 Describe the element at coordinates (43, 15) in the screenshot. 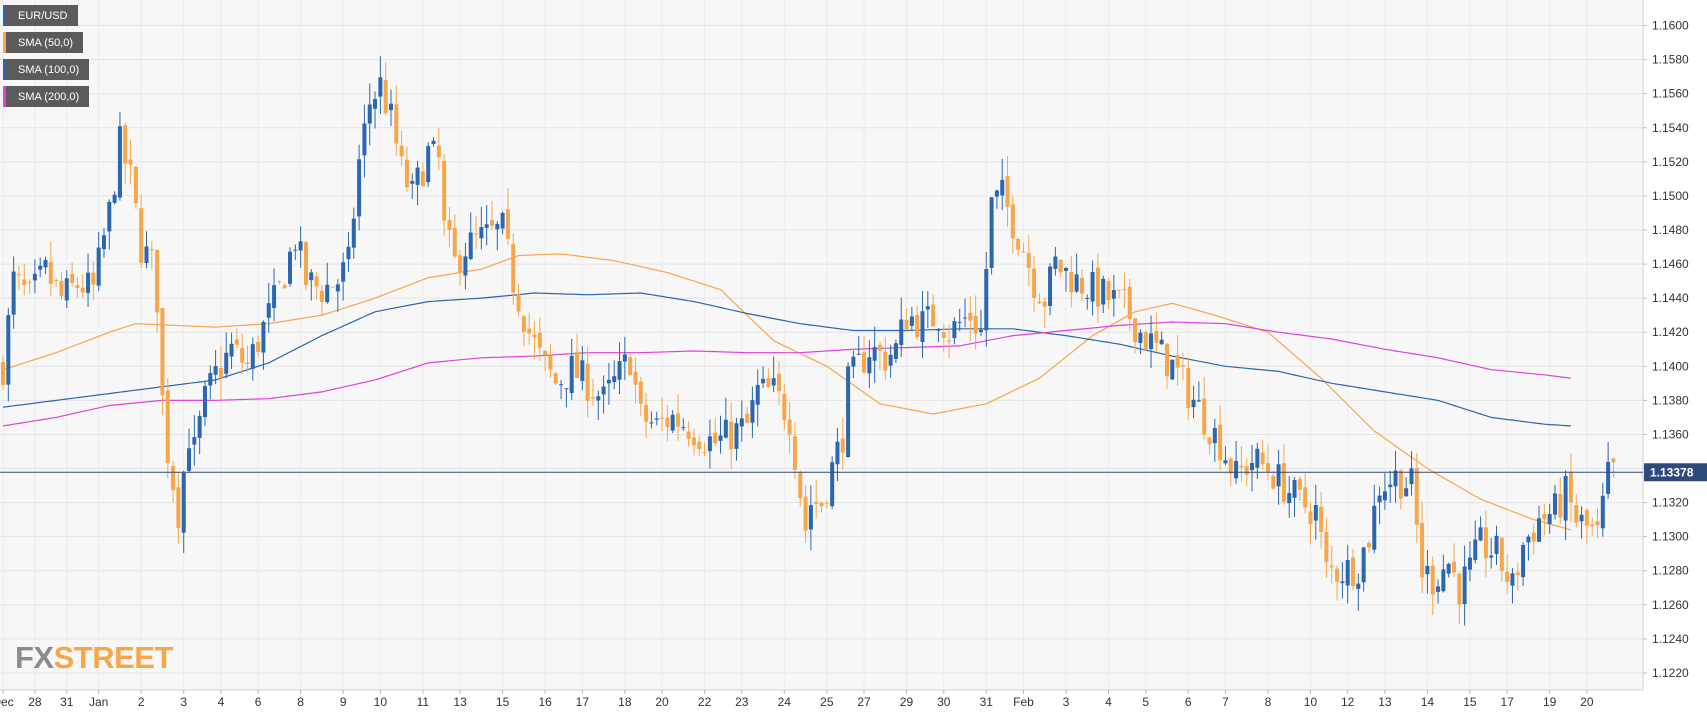

I see `legend-label: EUR/USD` at that location.